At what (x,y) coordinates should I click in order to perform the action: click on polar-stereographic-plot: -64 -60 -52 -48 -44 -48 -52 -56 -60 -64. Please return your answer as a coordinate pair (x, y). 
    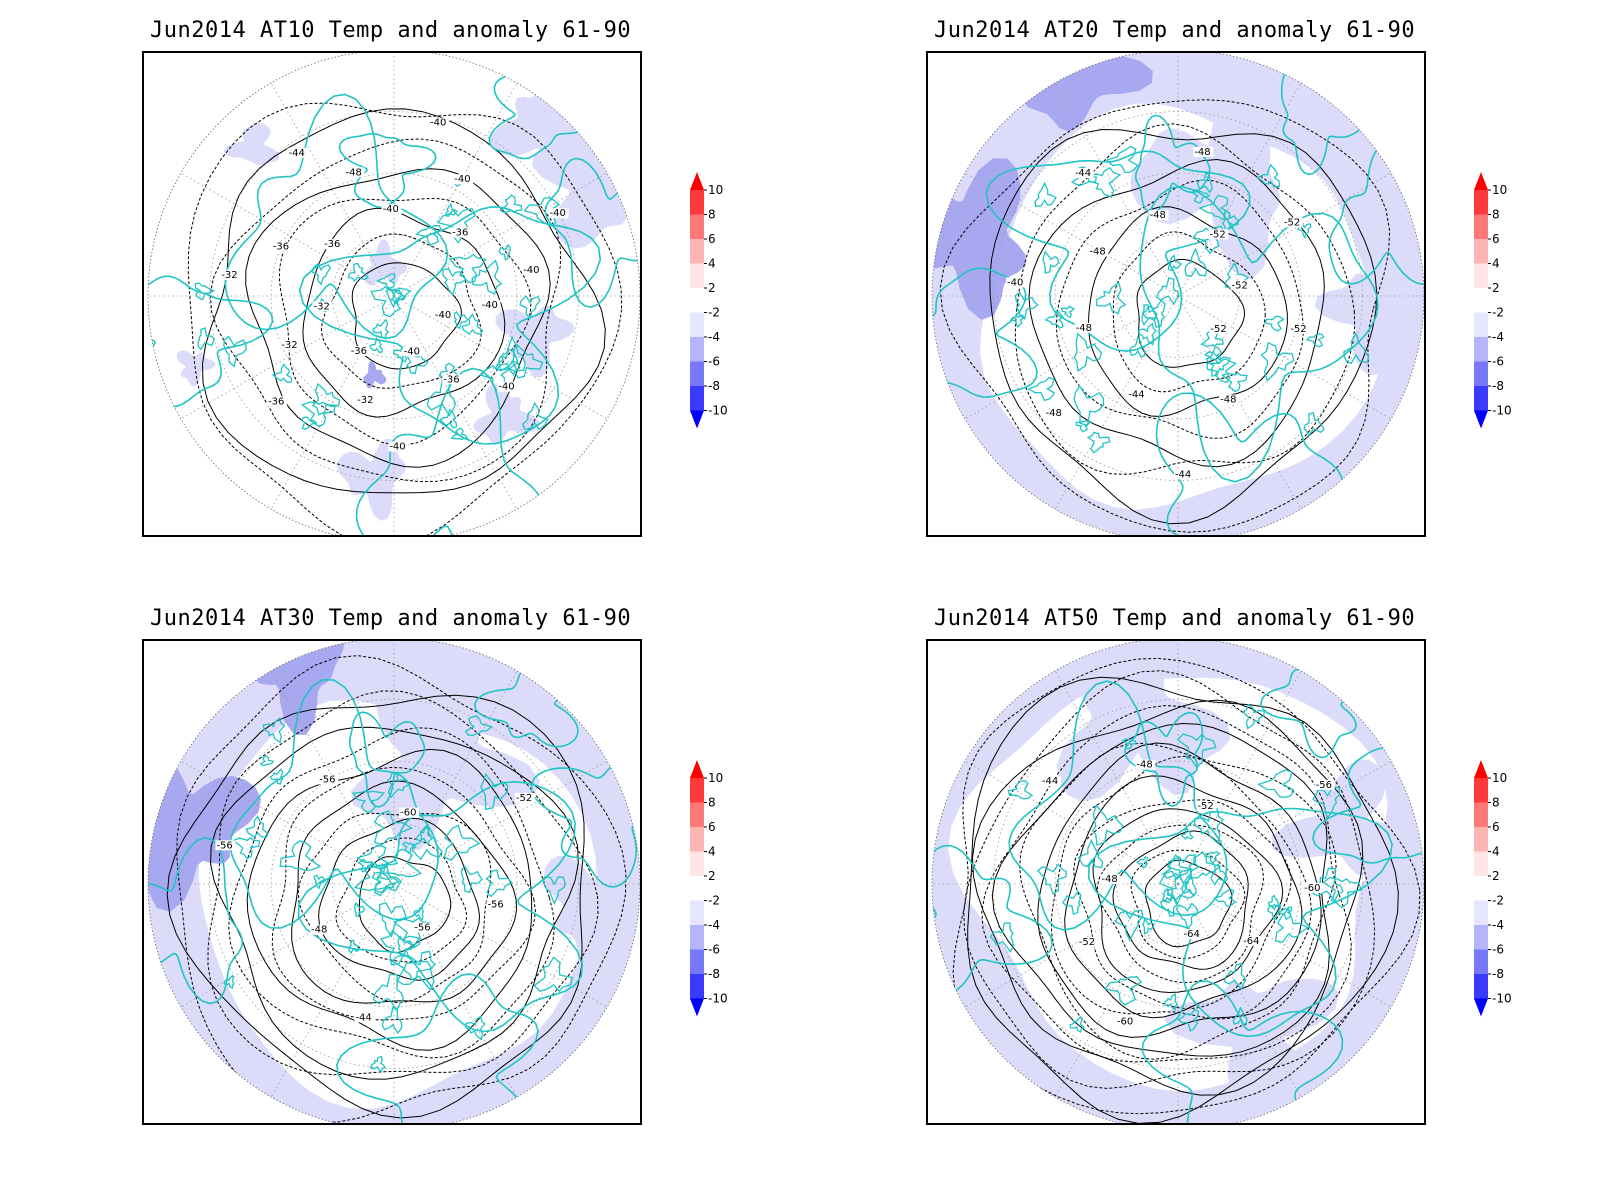
    Looking at the image, I should click on (1177, 882).